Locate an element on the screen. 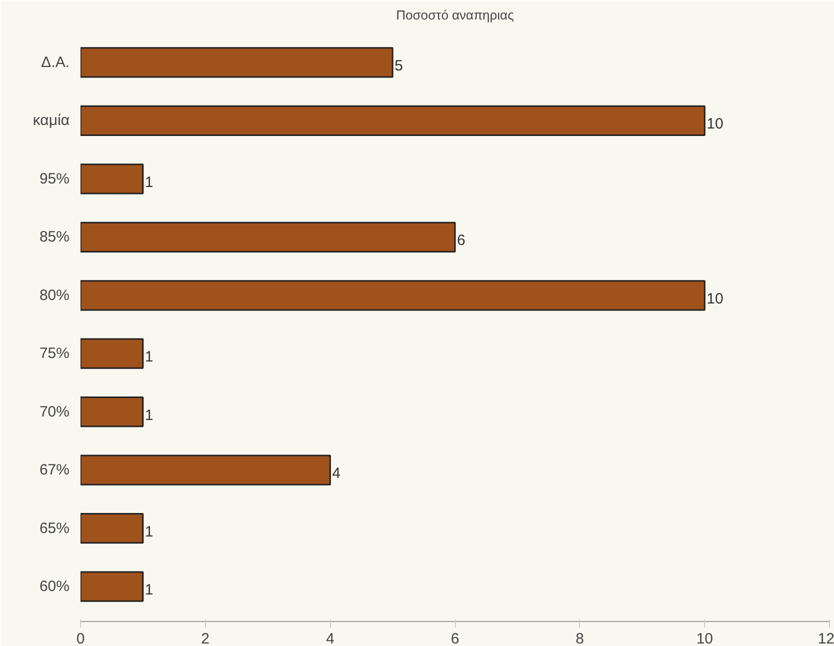 The height and width of the screenshot is (646, 834). y-tick-label: 65% is located at coordinates (54, 528).